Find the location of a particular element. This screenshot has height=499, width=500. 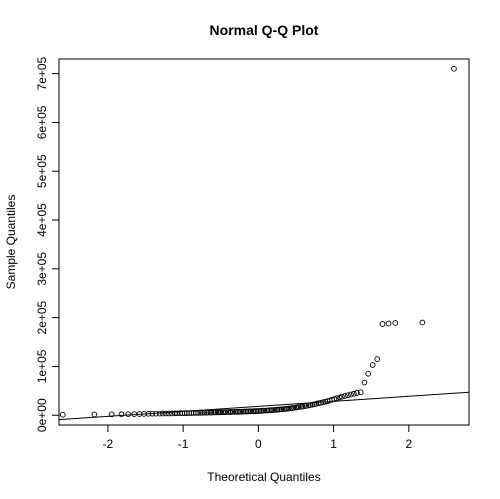

y-tick-label-7: 7e+05 is located at coordinates (42, 73).